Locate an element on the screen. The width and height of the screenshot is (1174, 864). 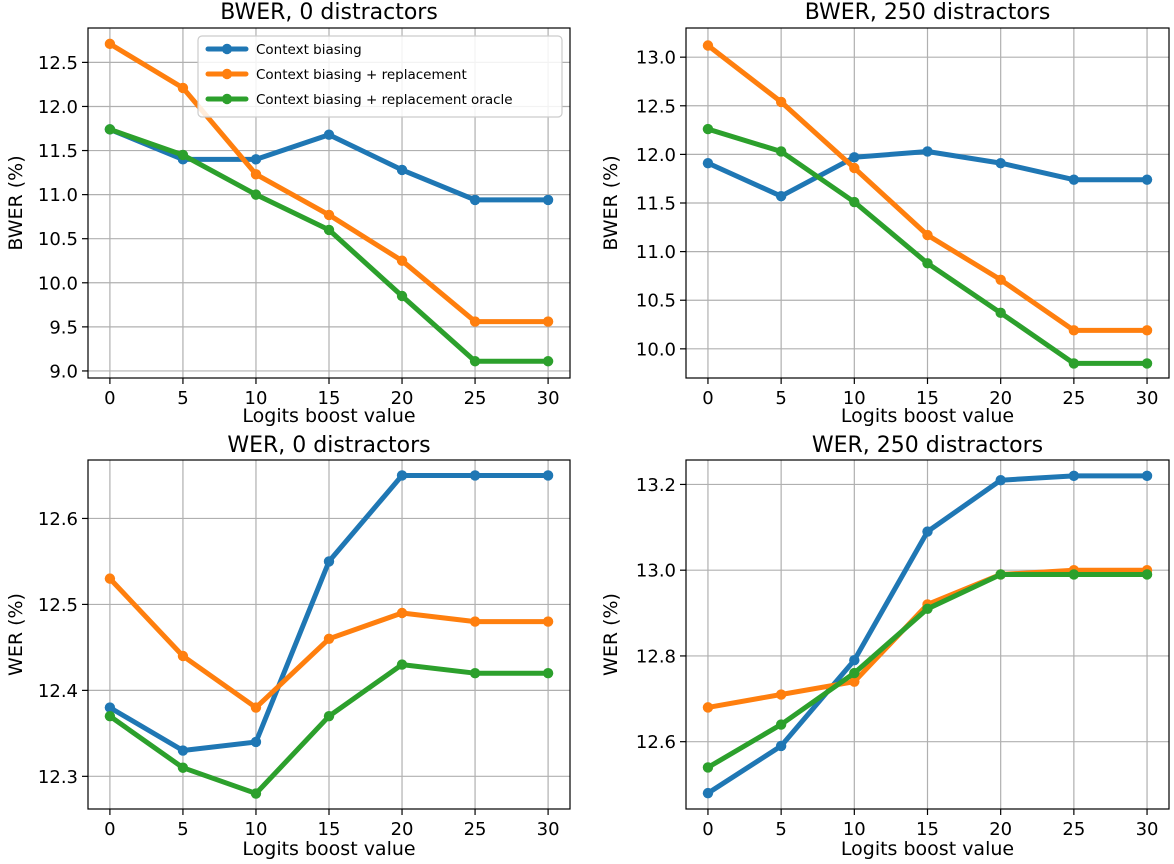
y-tick-label: 11.5 is located at coordinates (656, 204).